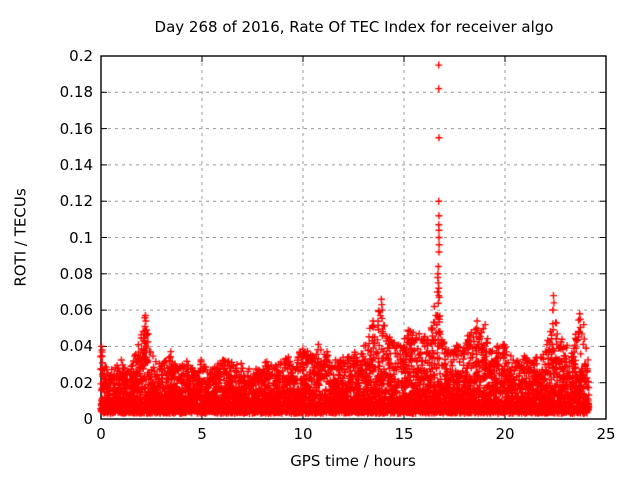 The height and width of the screenshot is (480, 640). What do you see at coordinates (101, 434) in the screenshot?
I see `x-tick-label: 0` at bounding box center [101, 434].